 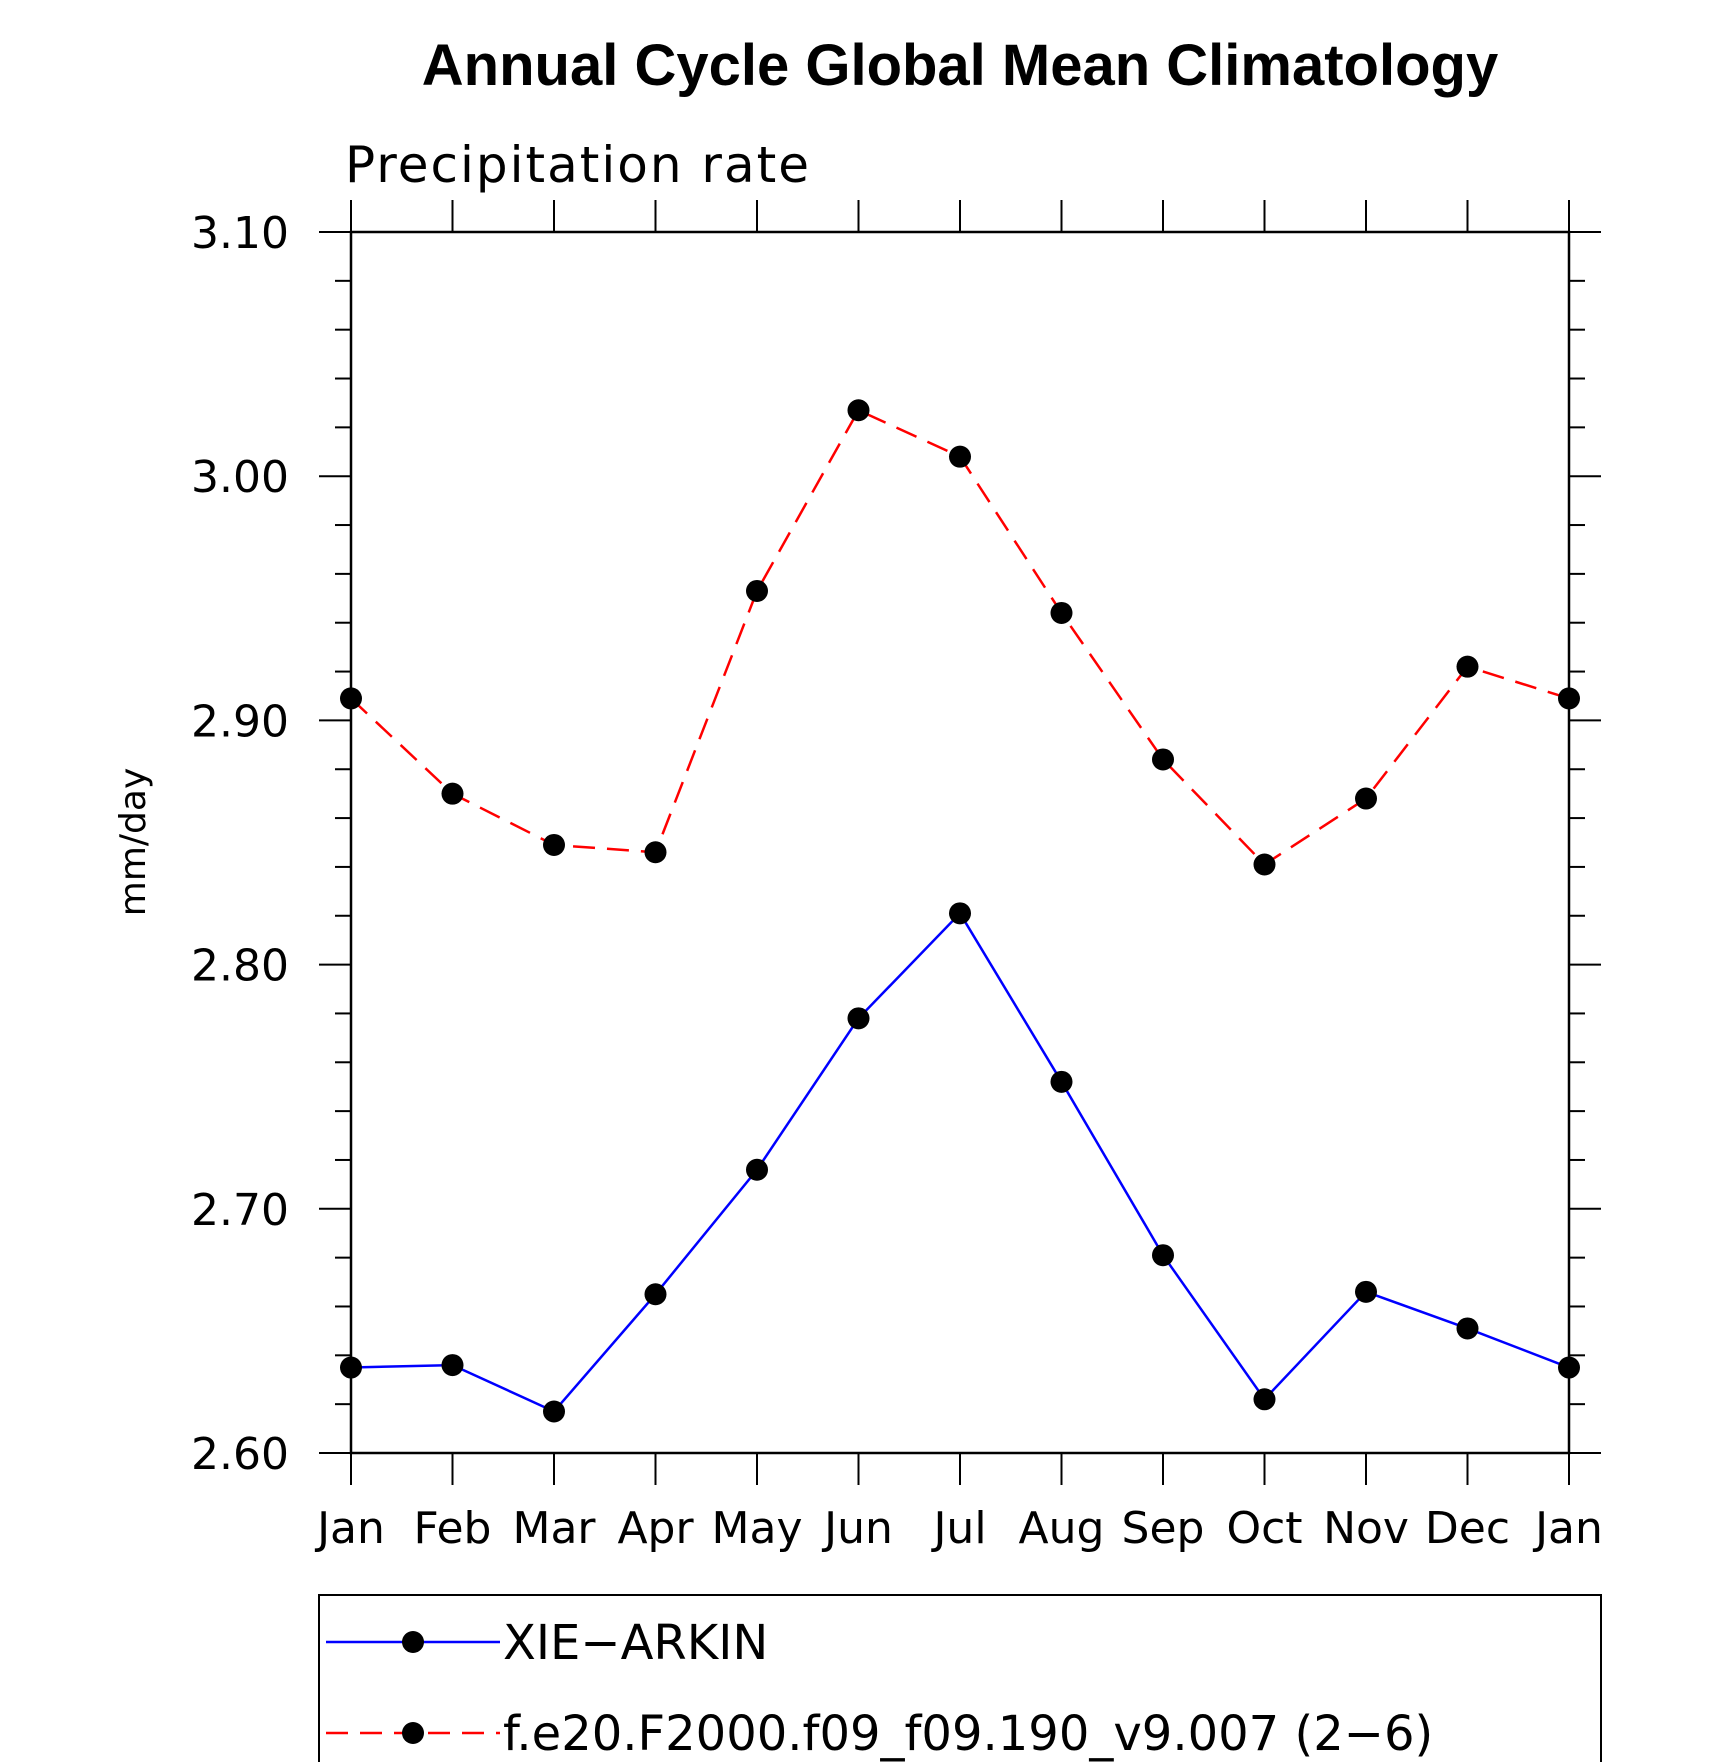 What do you see at coordinates (240, 1210) in the screenshot?
I see `y-tick-label: 2.70` at bounding box center [240, 1210].